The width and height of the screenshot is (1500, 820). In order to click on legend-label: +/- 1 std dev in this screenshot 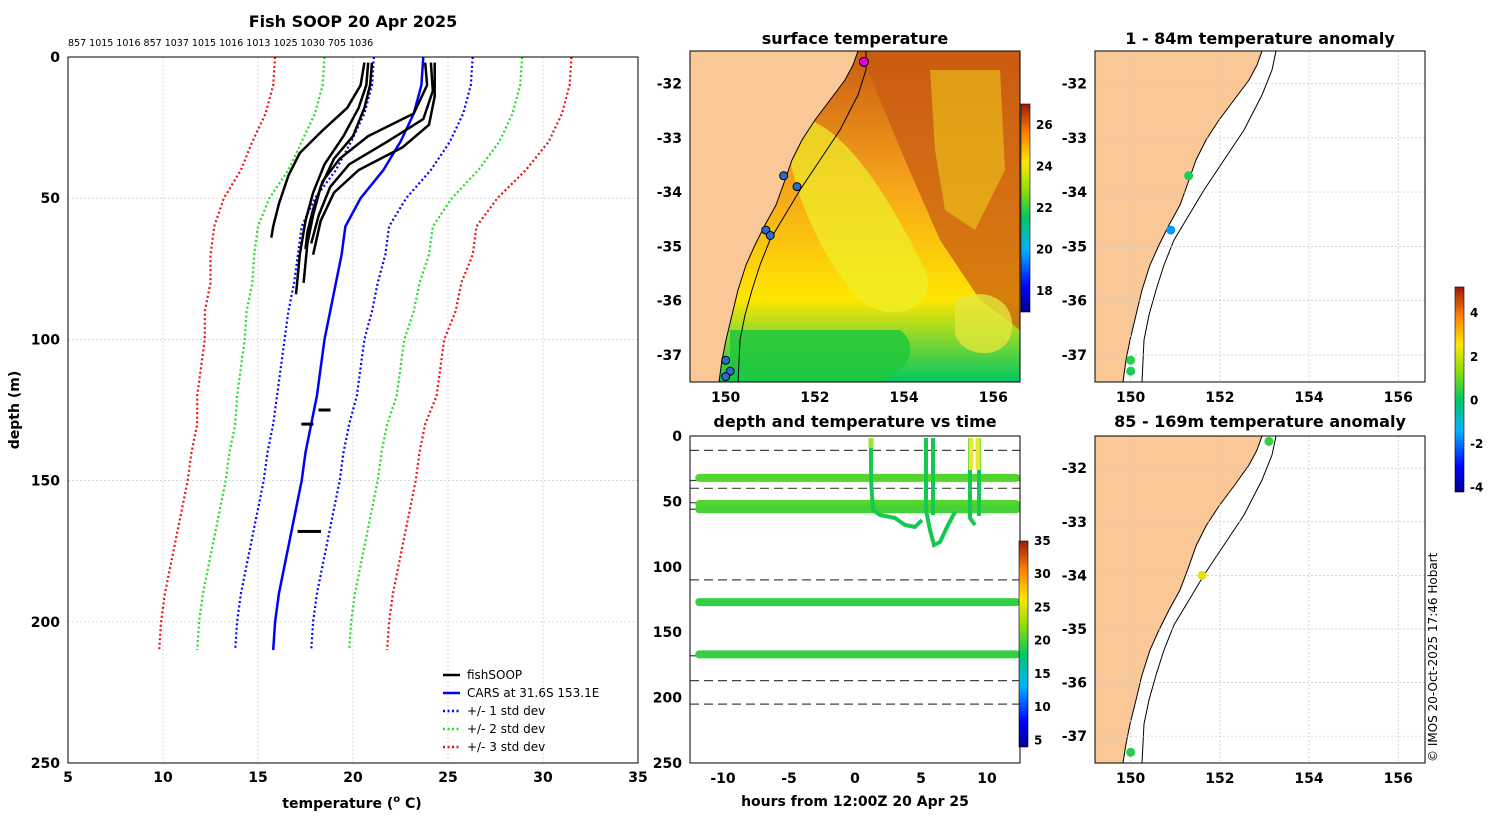, I will do `click(506, 711)`.